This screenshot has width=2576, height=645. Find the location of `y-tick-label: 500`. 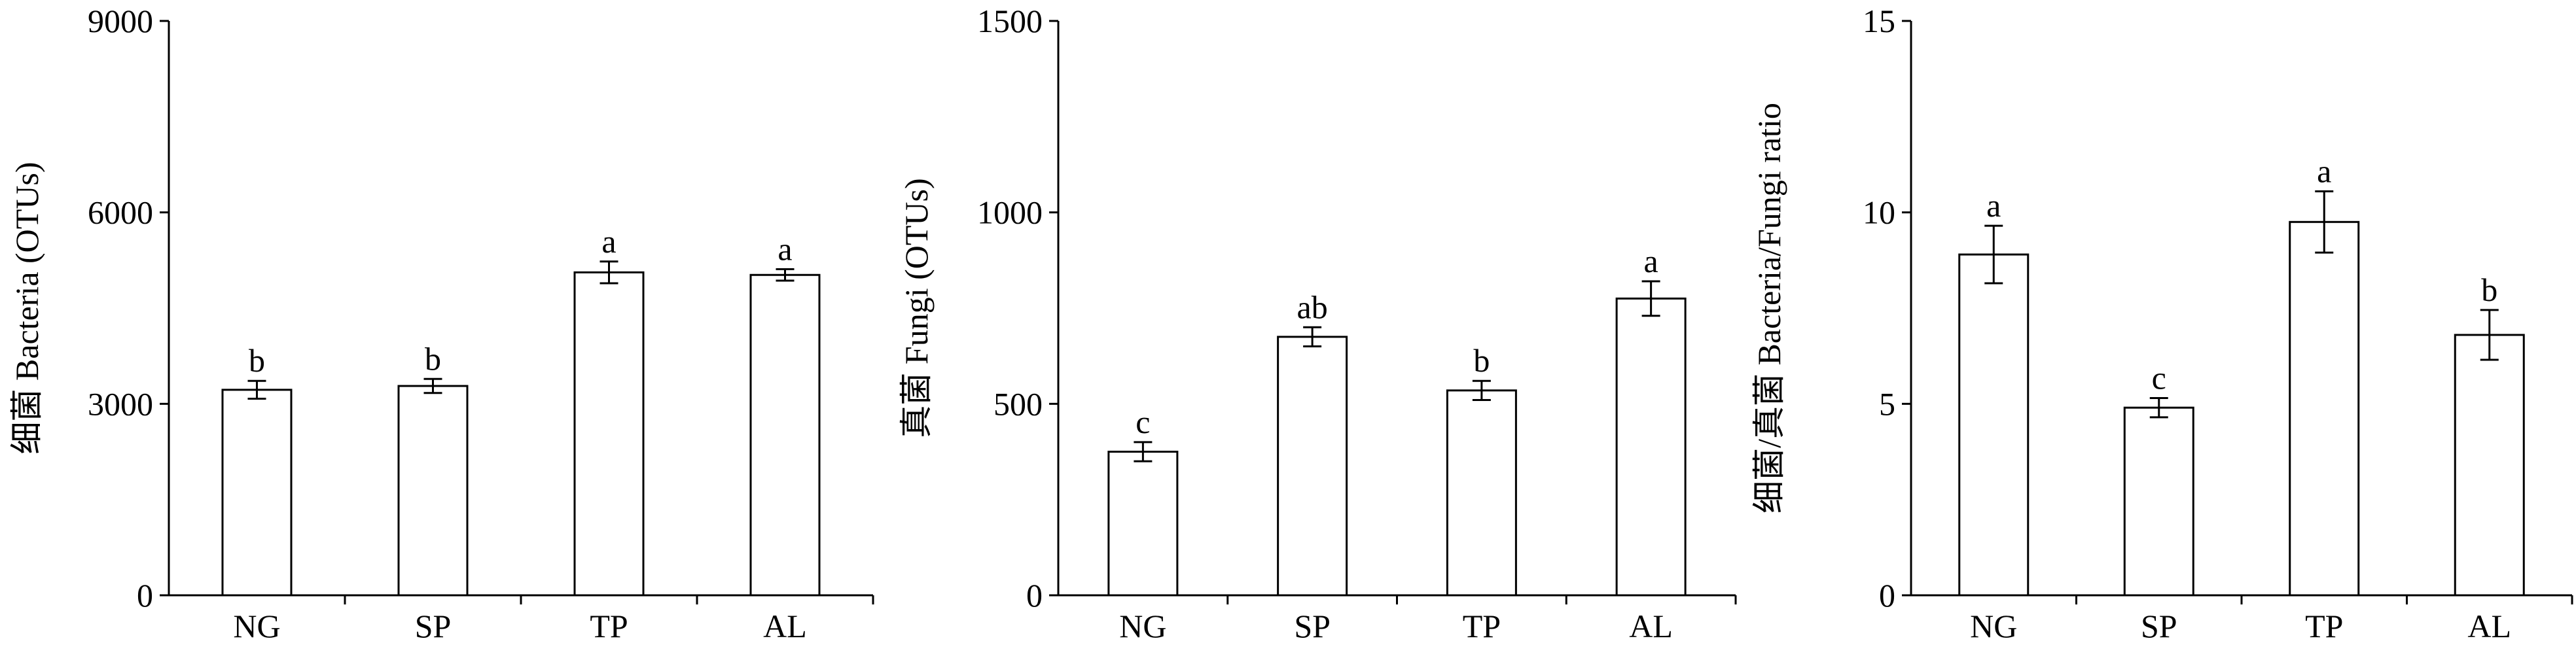

y-tick-label: 500 is located at coordinates (1018, 403).